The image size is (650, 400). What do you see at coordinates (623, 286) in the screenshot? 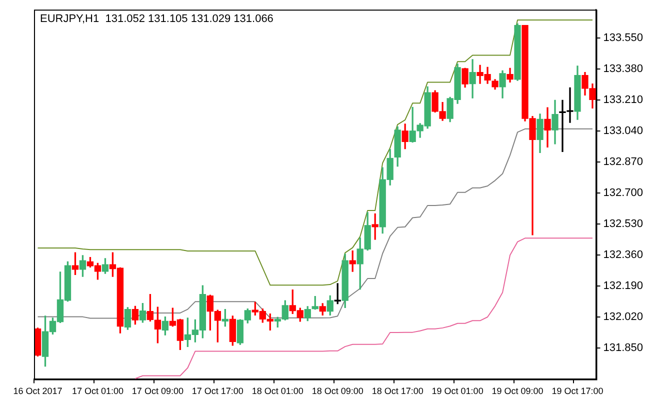
I see `y-tick-label: 132.190` at bounding box center [623, 286].